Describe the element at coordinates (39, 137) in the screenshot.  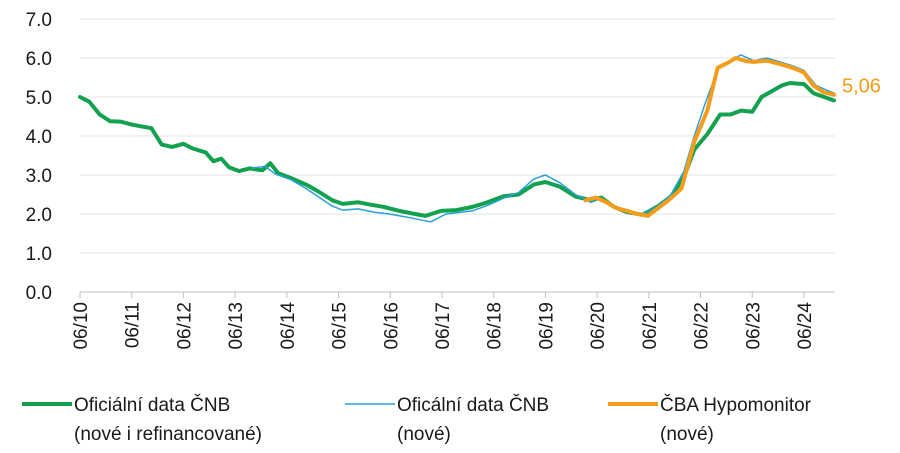
I see `y-tick-label: 4.0` at that location.